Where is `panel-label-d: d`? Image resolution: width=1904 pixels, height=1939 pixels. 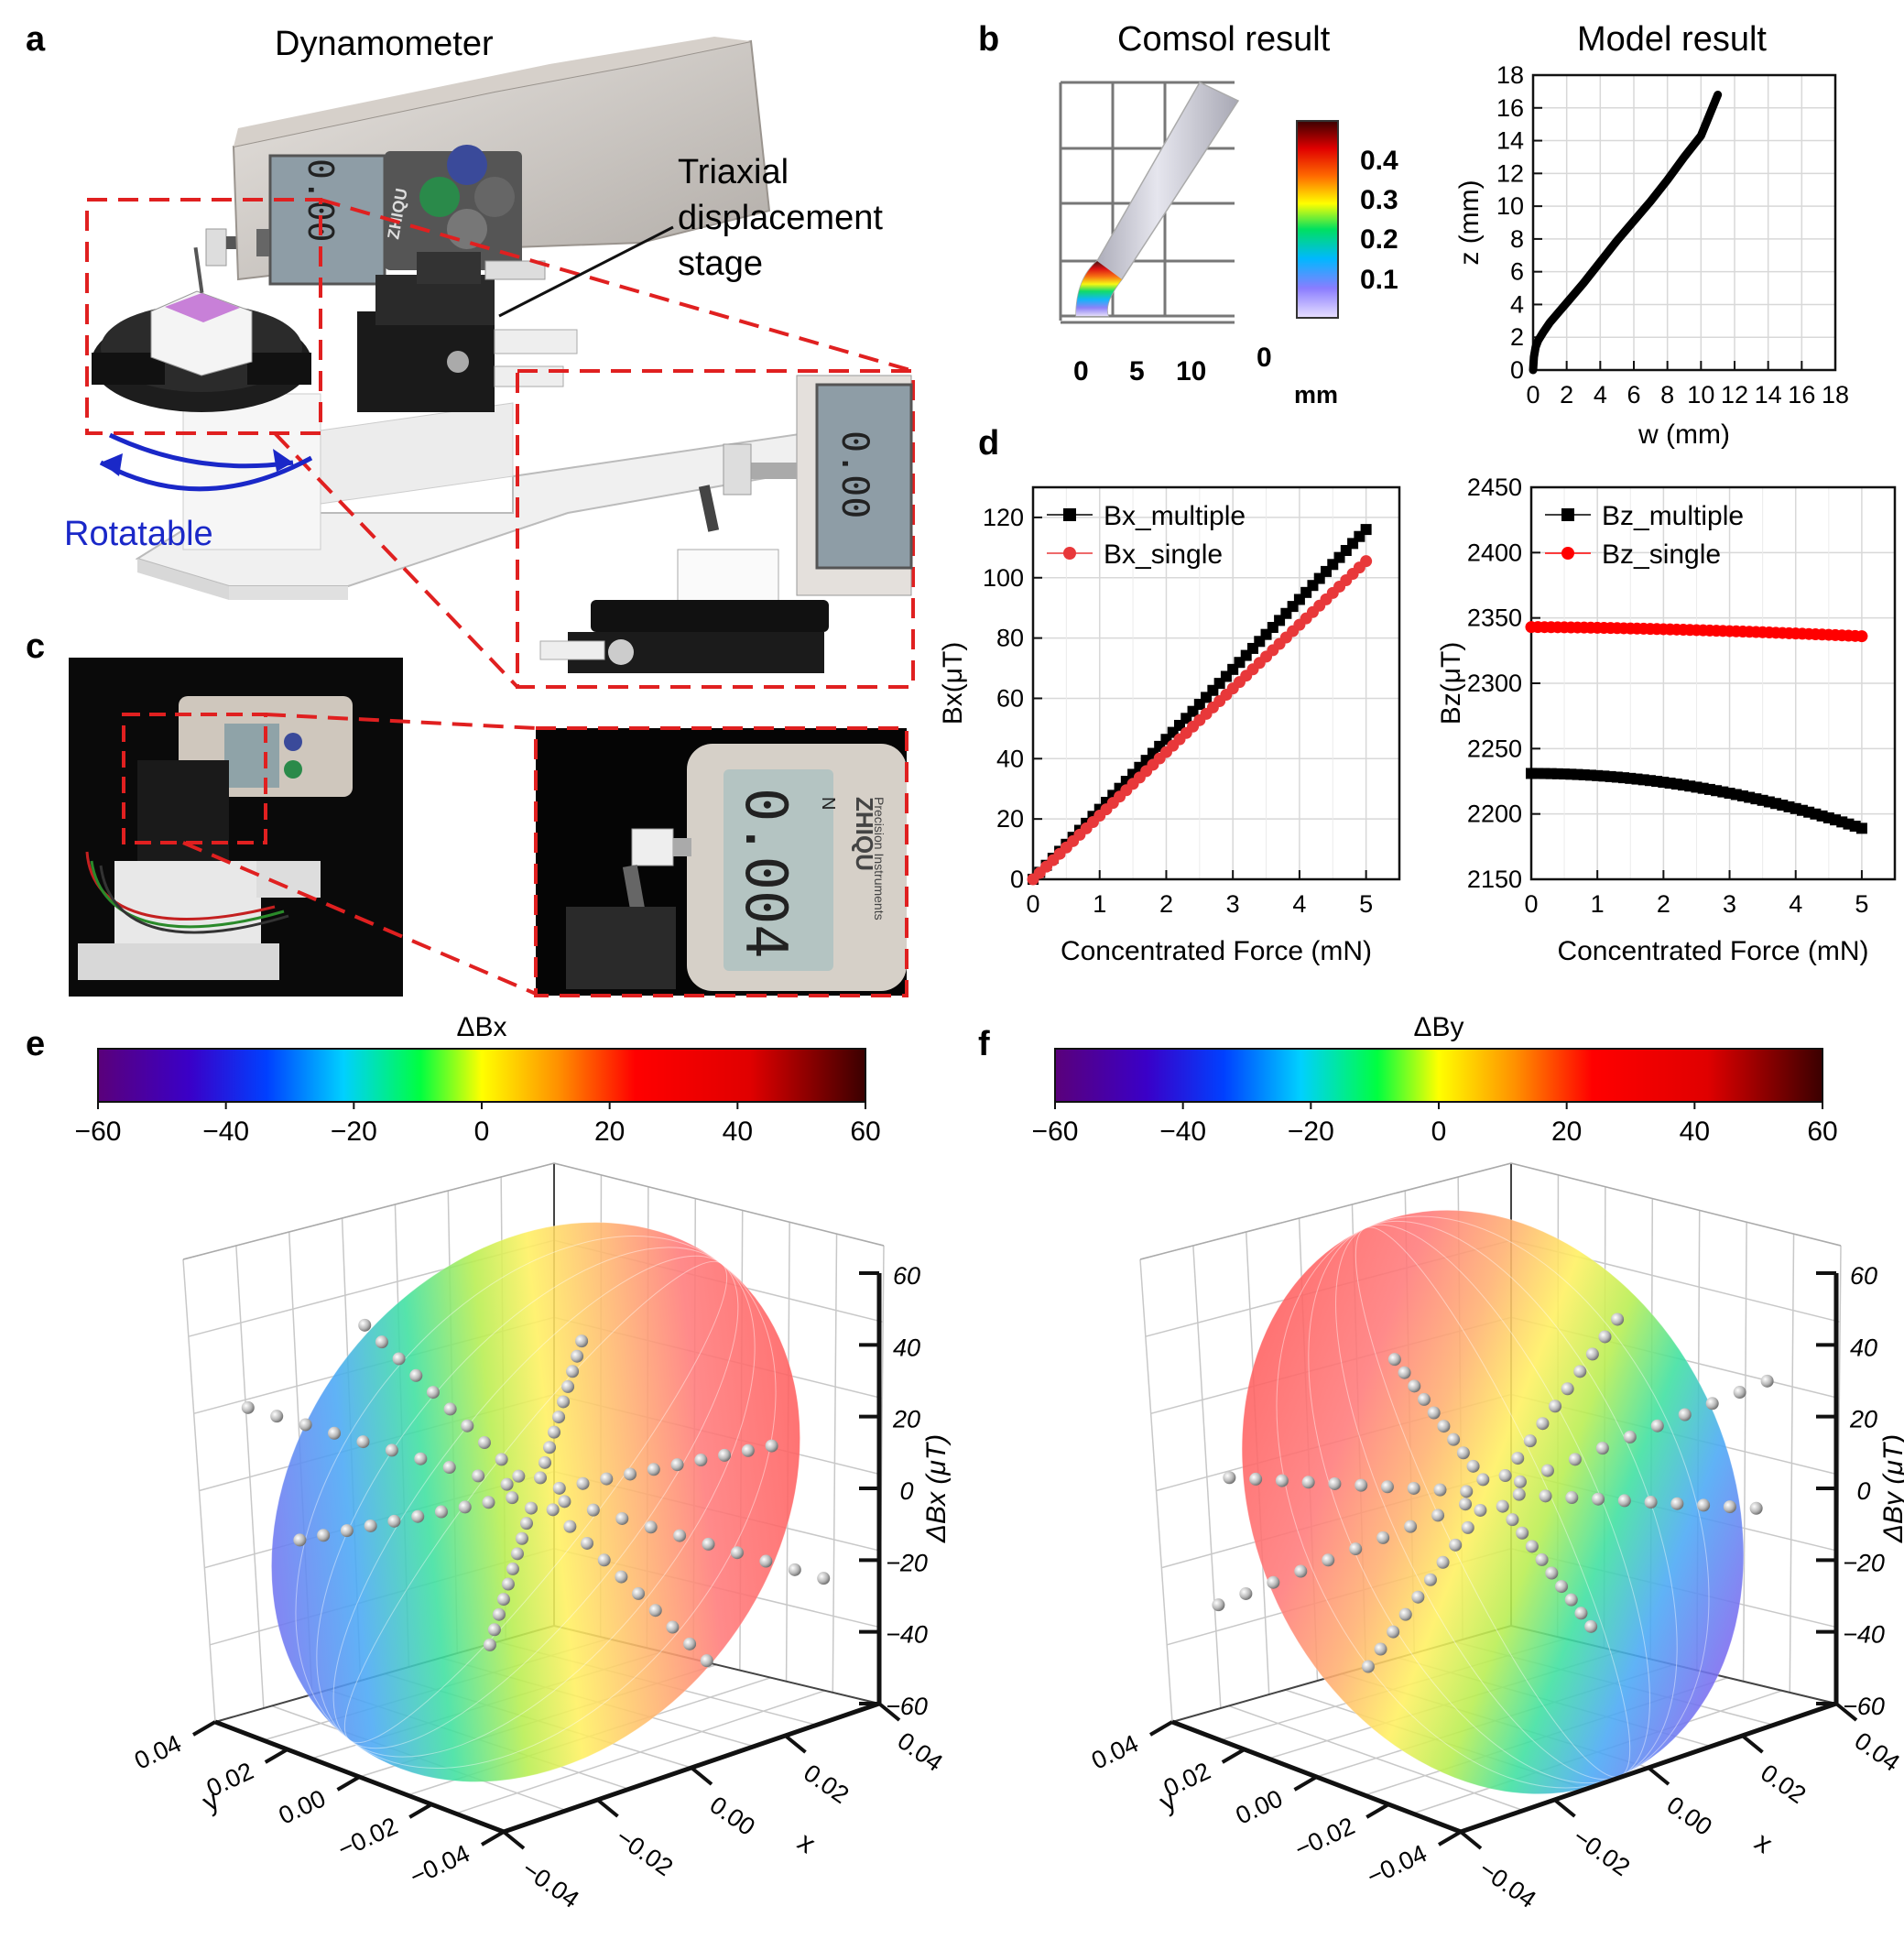 panel-label-d: d is located at coordinates (988, 443).